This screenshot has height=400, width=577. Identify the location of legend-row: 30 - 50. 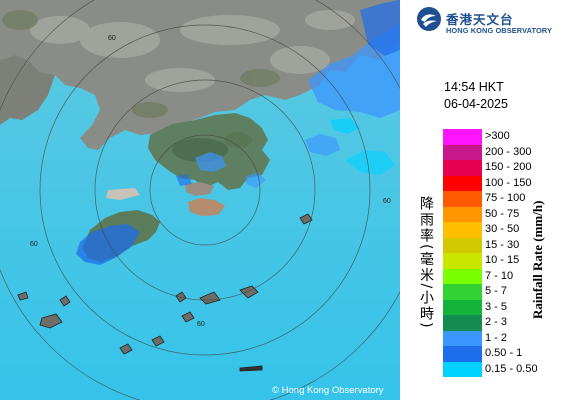
(488, 230).